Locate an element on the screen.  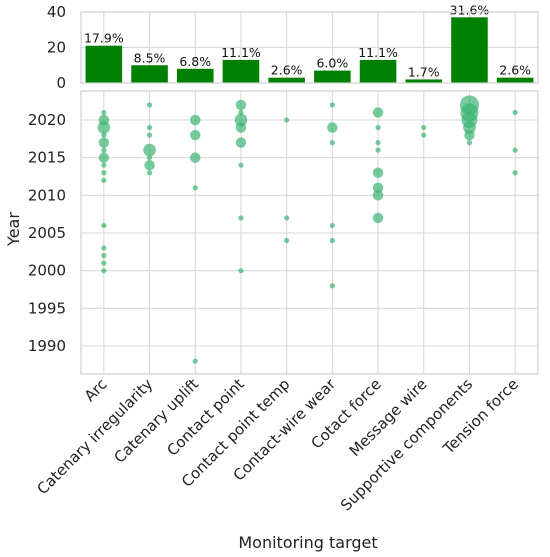
y-axis-title: Year is located at coordinates (13, 229).